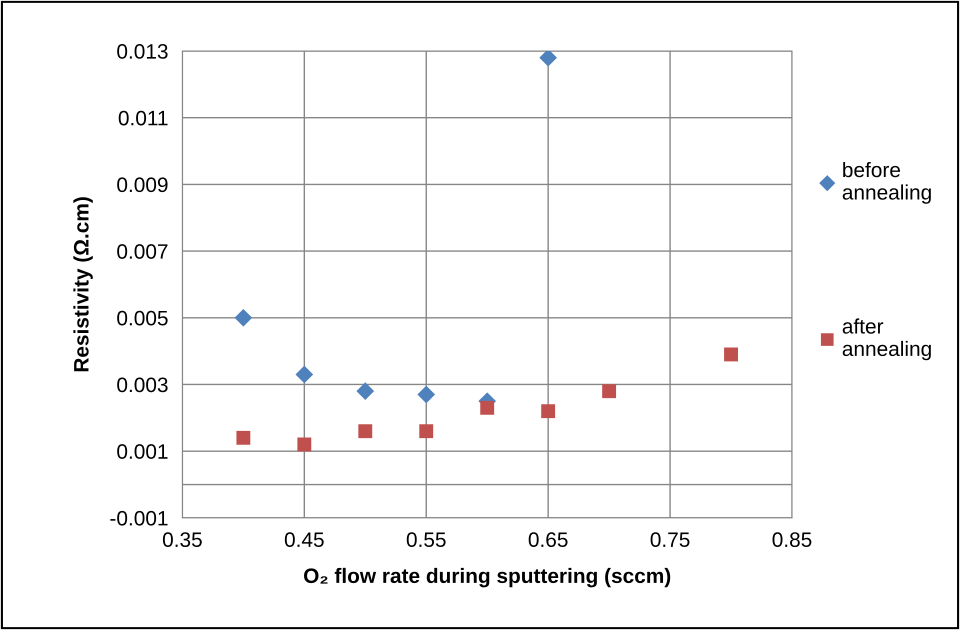 The height and width of the screenshot is (630, 960). What do you see at coordinates (548, 540) in the screenshot?
I see `x-tick-label: 0.65` at bounding box center [548, 540].